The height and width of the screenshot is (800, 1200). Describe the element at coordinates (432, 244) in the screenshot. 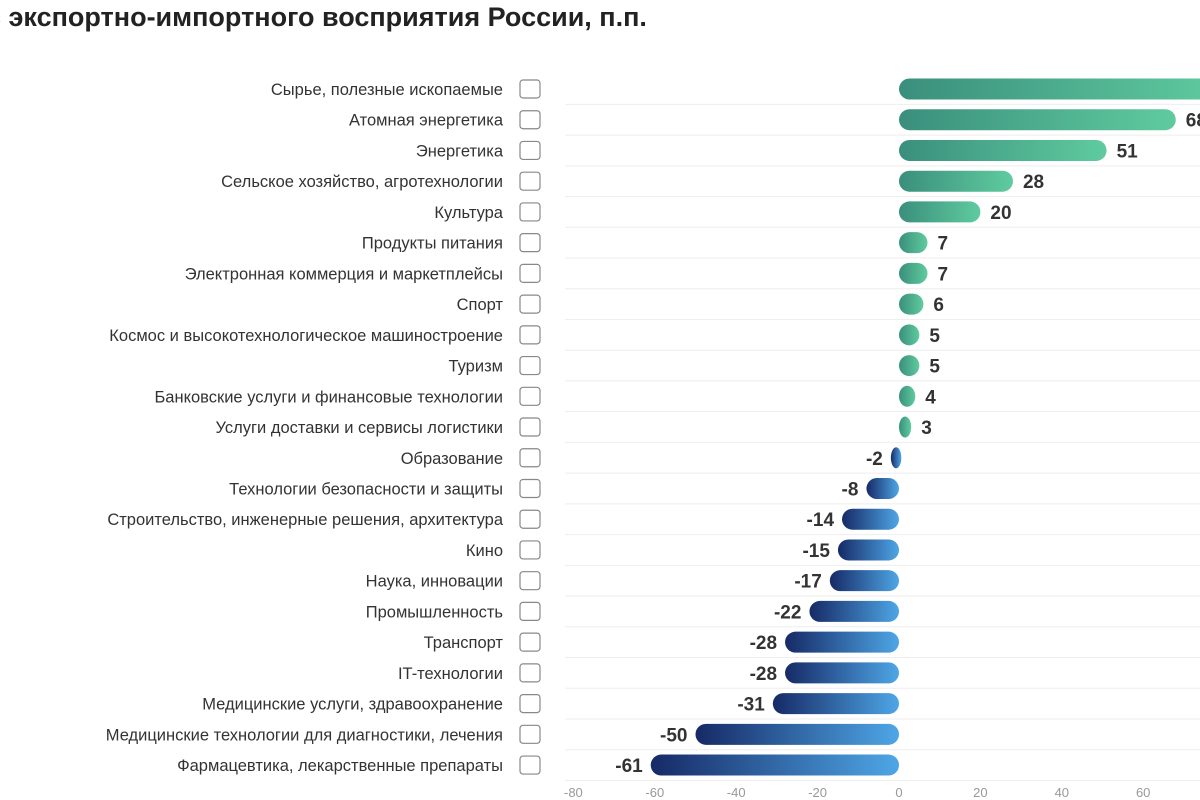

I see `category-label: Продукты питания` at that location.